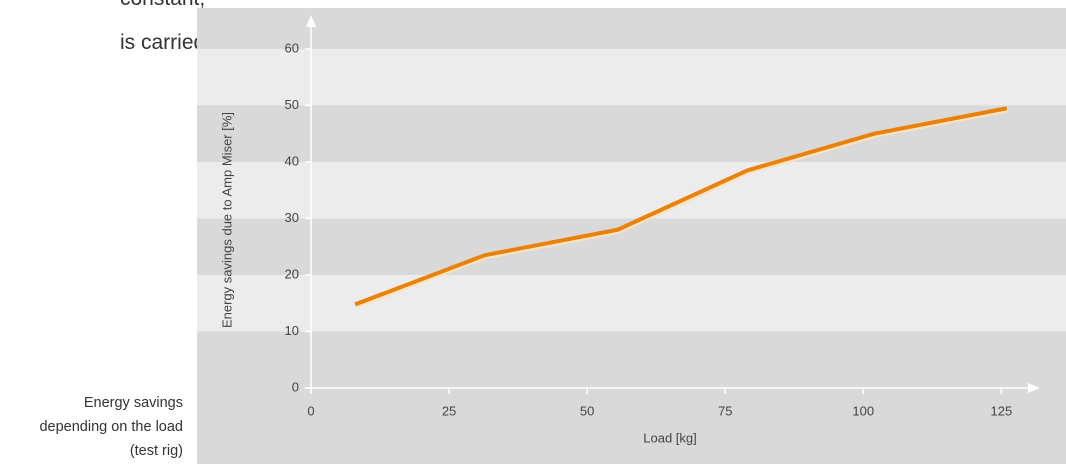 The height and width of the screenshot is (464, 1066). Describe the element at coordinates (1034, 388) in the screenshot. I see `x-axis-arrow` at that location.